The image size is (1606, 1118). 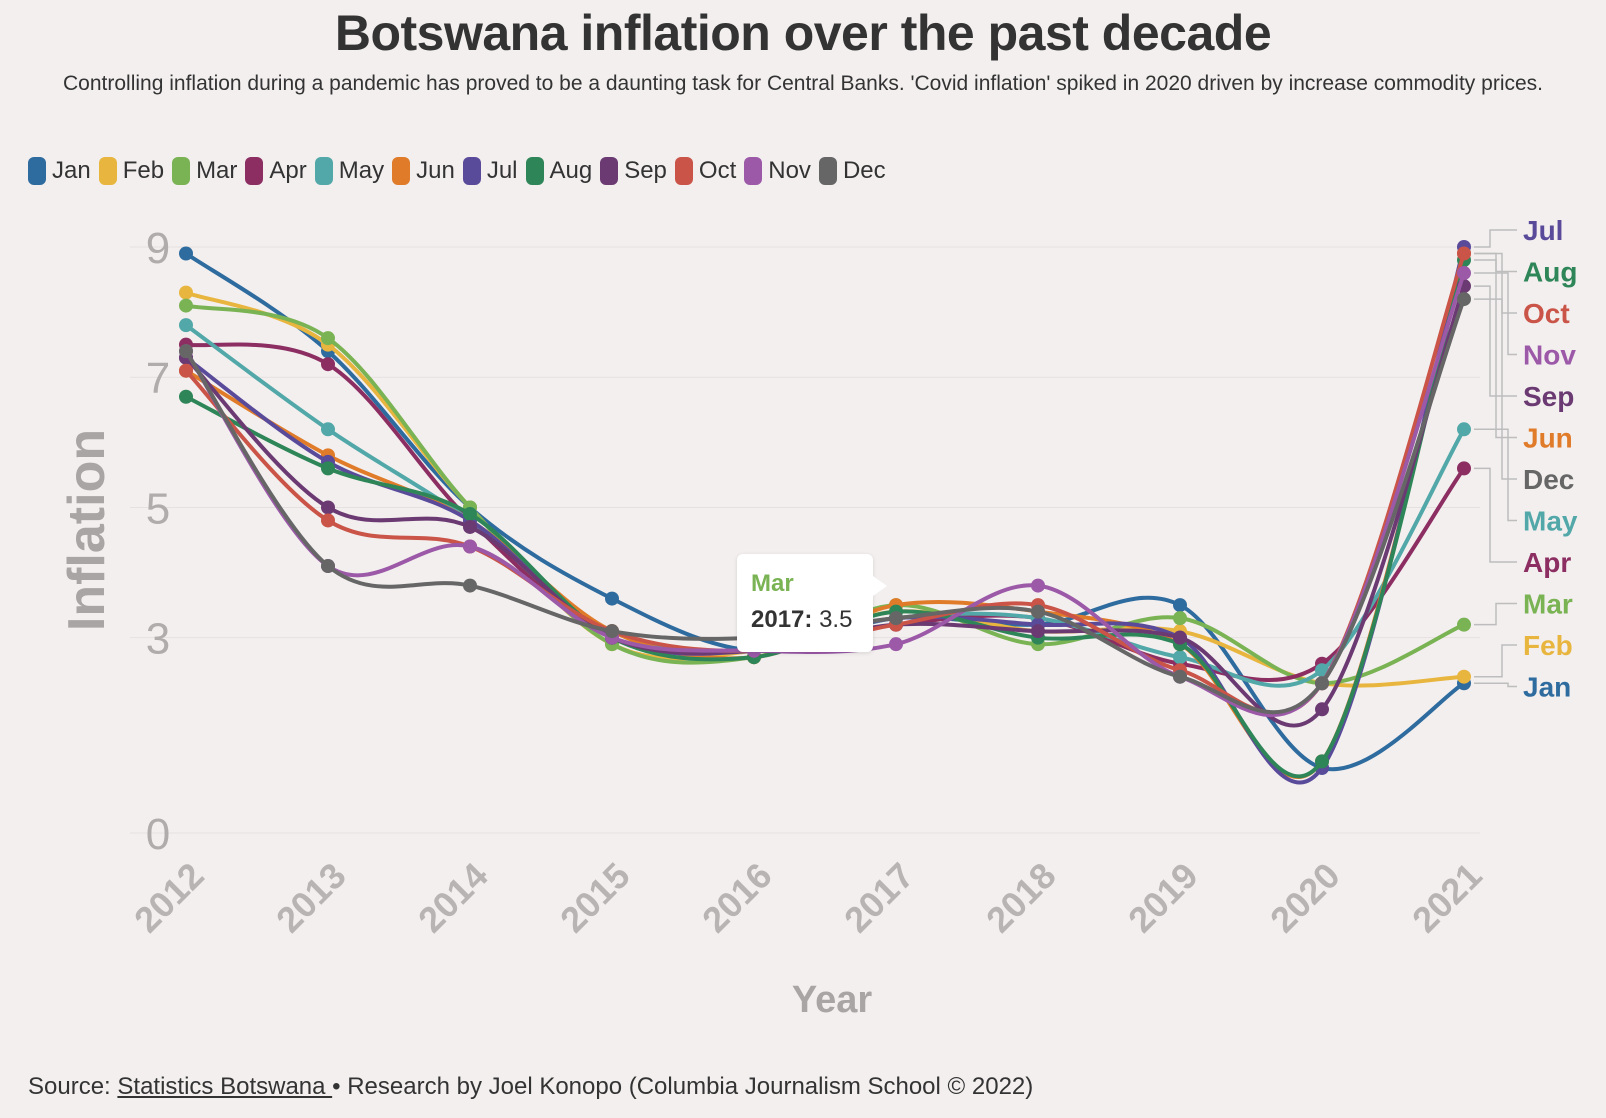 I want to click on legend-item-nov: Nov, so click(x=777, y=171).